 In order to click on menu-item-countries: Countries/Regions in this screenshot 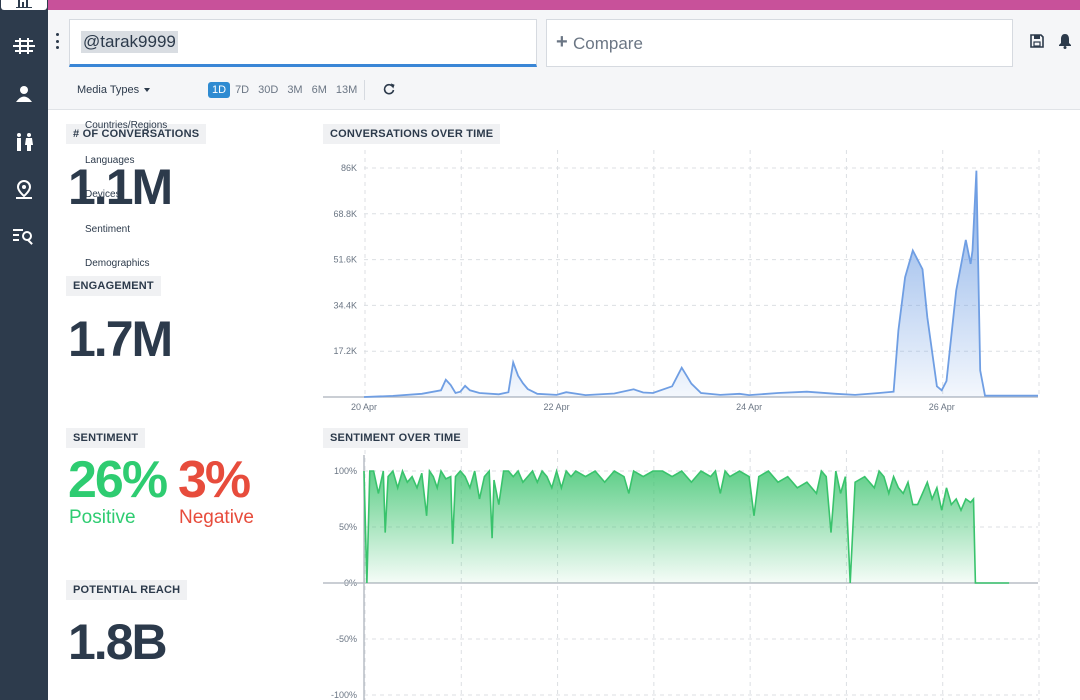, I will do `click(126, 125)`.